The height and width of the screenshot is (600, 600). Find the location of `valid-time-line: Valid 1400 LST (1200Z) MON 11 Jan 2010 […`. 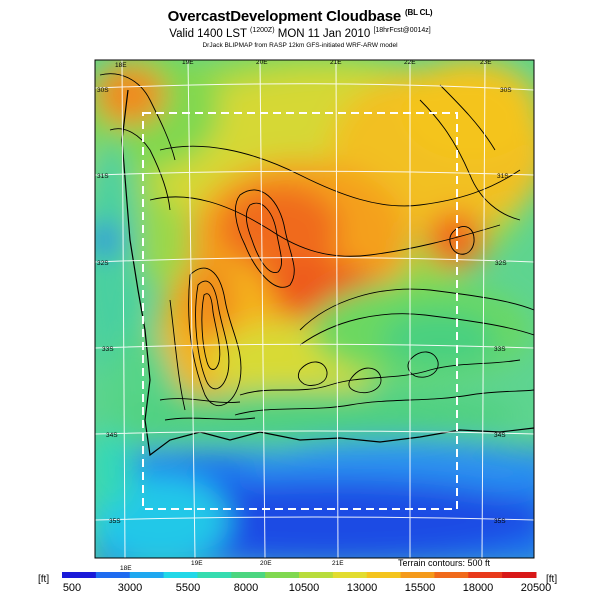

valid-time-line: Valid 1400 LST (1200Z) MON 11 Jan 2010 [… is located at coordinates (300, 33).